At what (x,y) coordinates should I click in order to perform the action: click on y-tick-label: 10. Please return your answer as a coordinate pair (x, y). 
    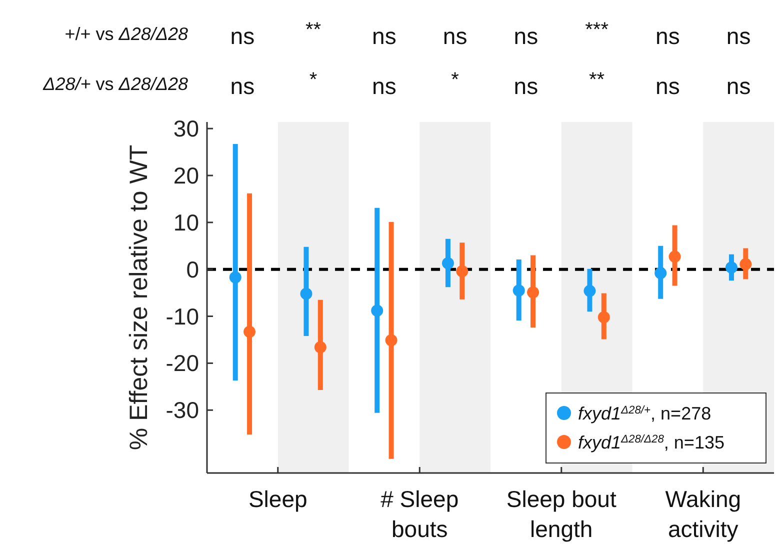
    Looking at the image, I should click on (186, 222).